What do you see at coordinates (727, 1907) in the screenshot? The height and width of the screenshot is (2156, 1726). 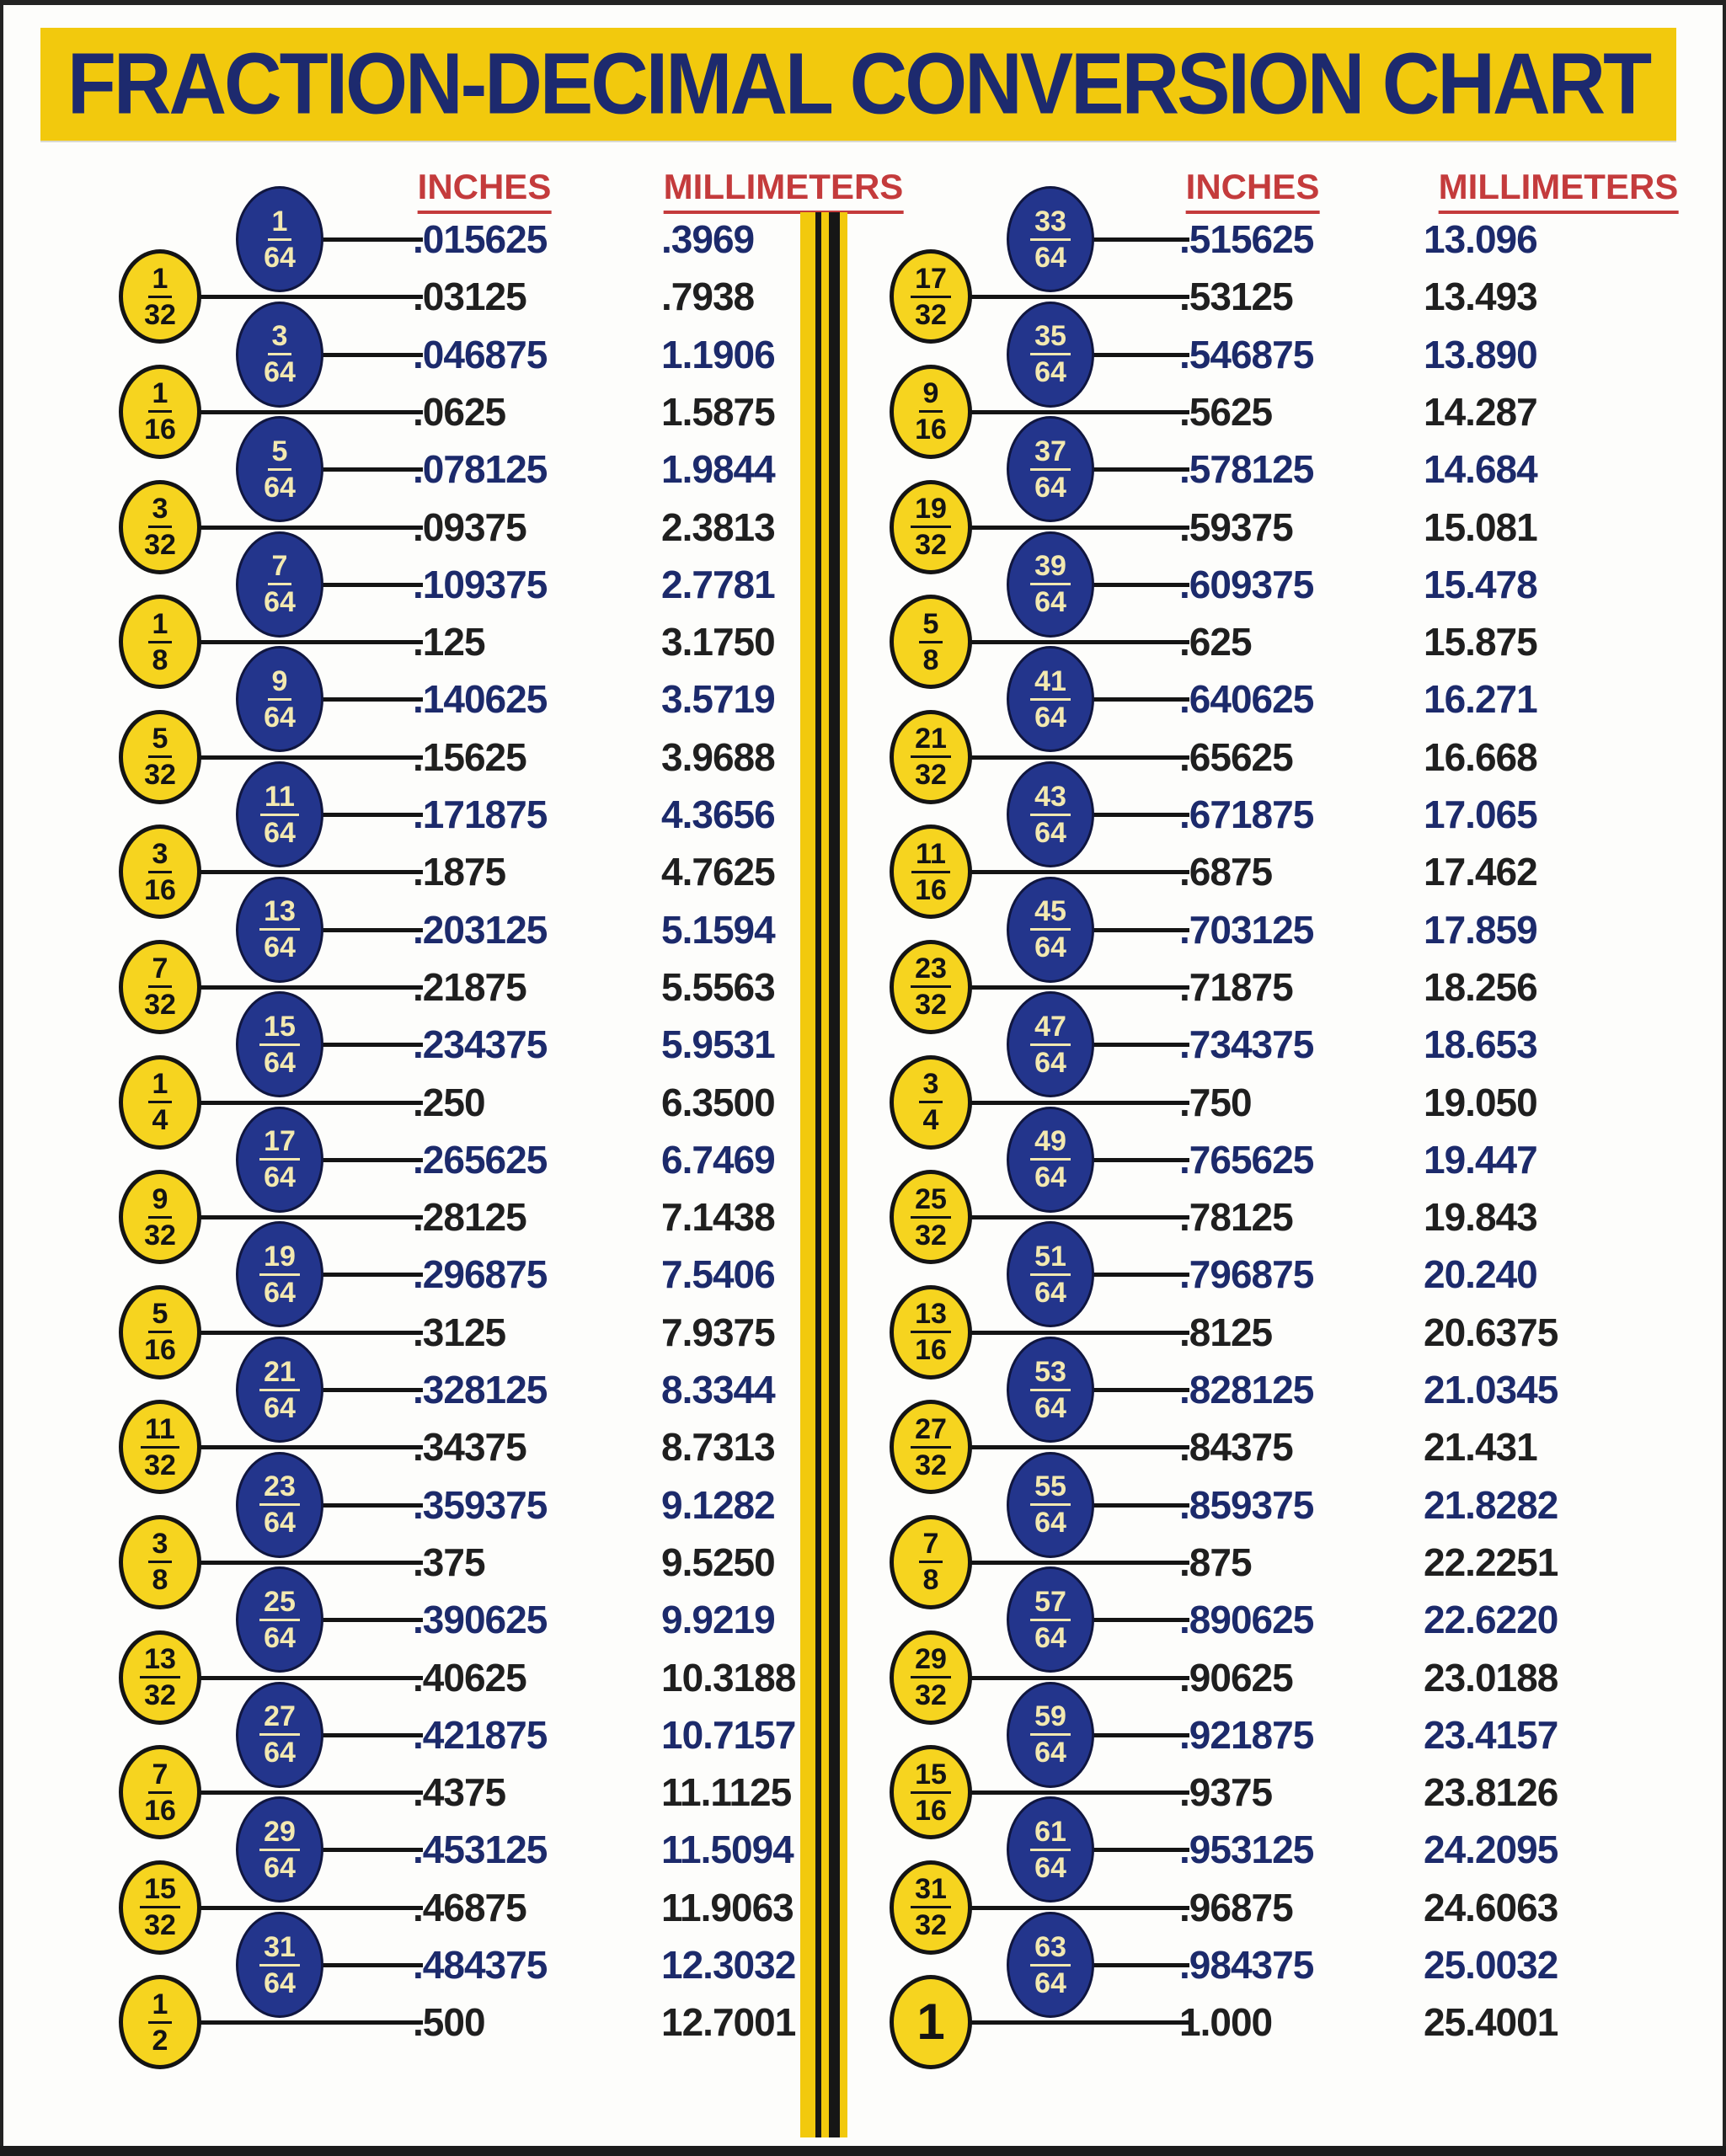 I see `millimeters-value: 11.9063` at bounding box center [727, 1907].